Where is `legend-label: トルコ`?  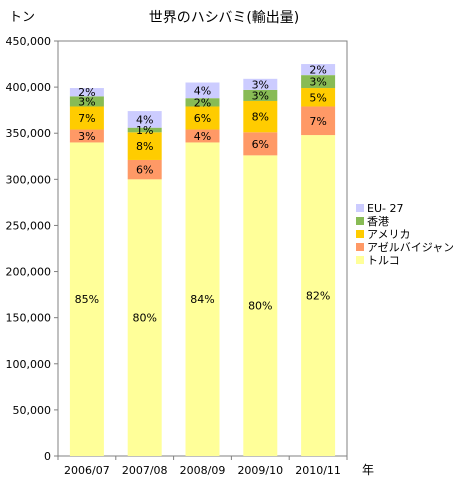
legend-label: トルコ is located at coordinates (383, 260).